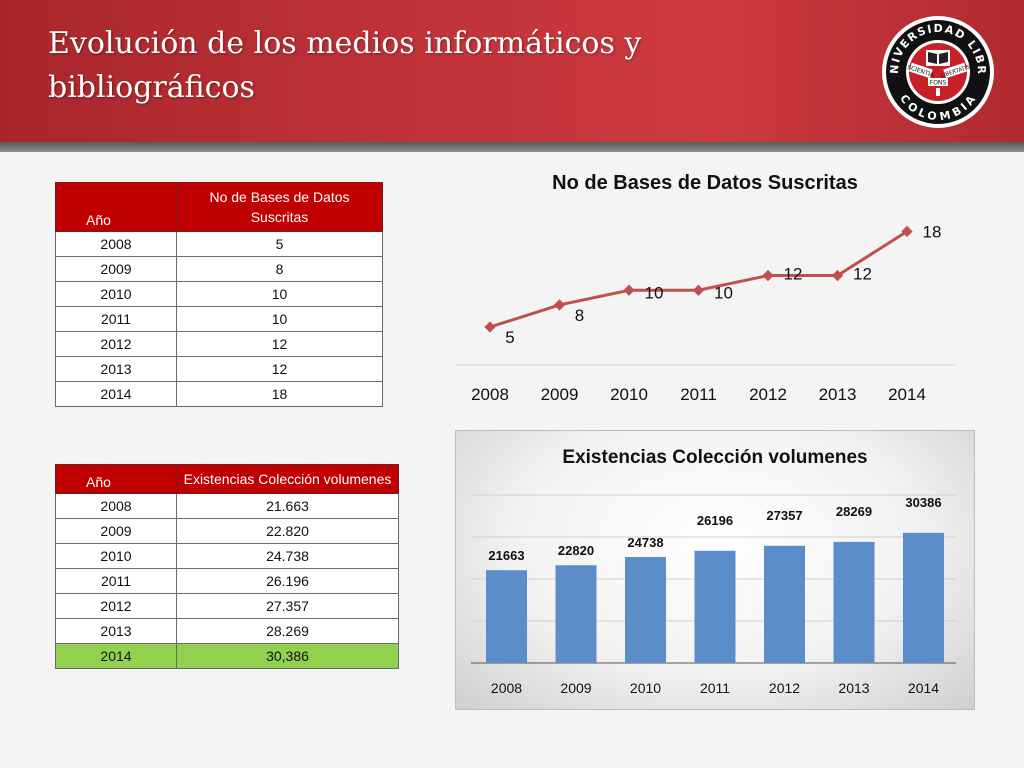  I want to click on bar-chart-title: Existencias Colección volumenes, so click(715, 457).